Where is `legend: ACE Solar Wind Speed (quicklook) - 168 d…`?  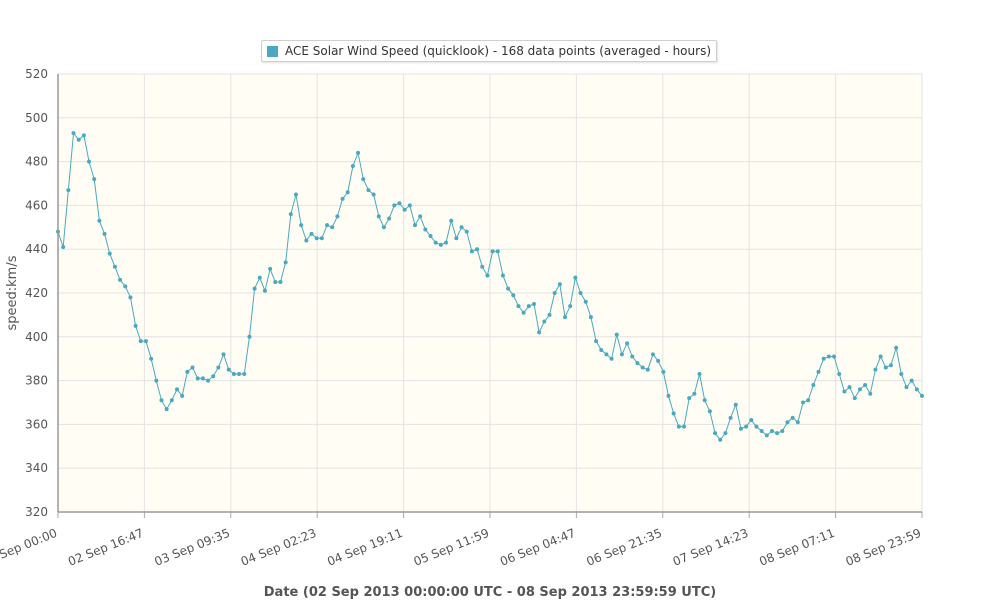 legend: ACE Solar Wind Speed (quicklook) - 168 d… is located at coordinates (489, 51).